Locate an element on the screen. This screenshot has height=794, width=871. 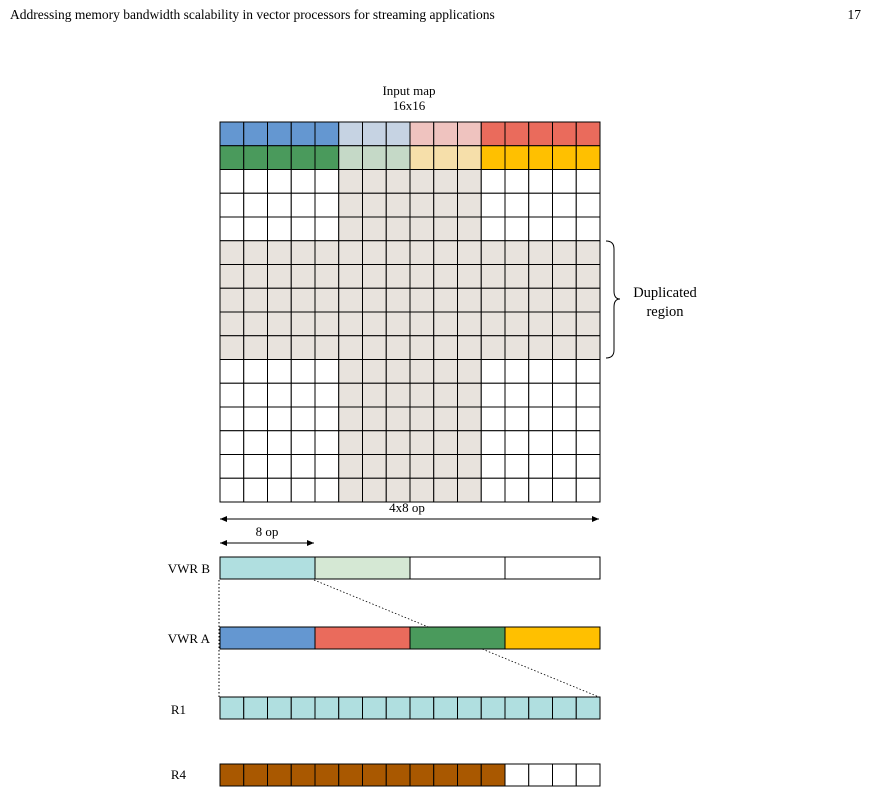
input-map-size: 16x16 is located at coordinates (409, 105).